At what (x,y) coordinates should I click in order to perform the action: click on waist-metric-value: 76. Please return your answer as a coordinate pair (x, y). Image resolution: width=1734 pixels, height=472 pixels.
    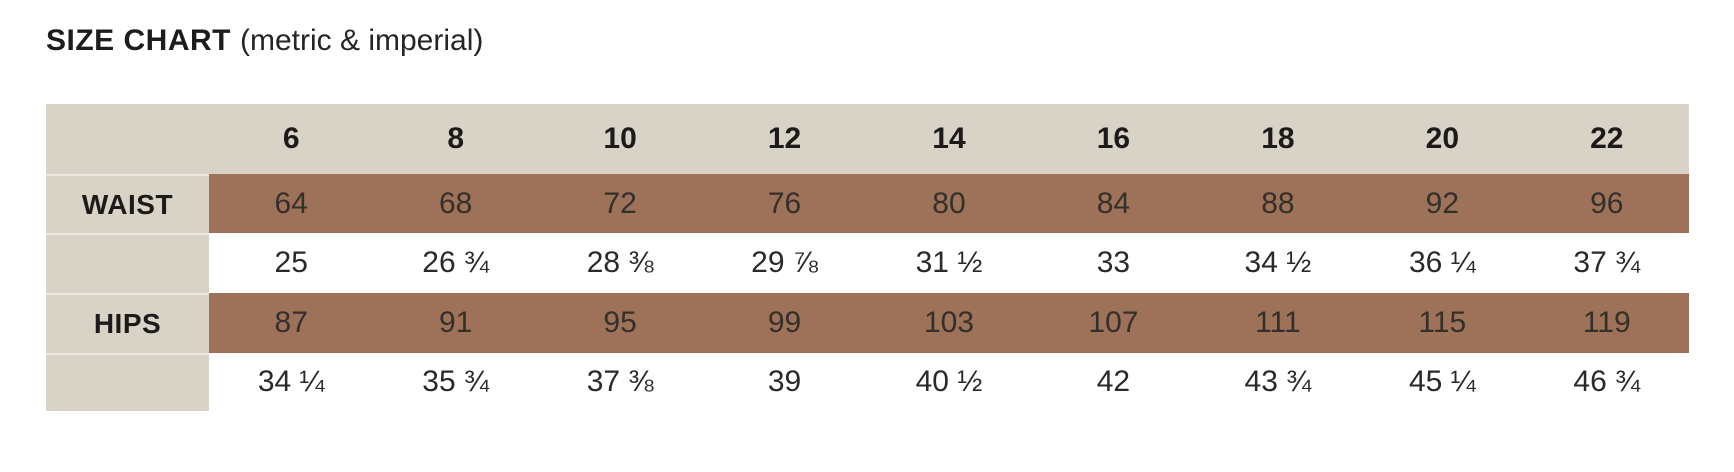
    Looking at the image, I should click on (784, 203).